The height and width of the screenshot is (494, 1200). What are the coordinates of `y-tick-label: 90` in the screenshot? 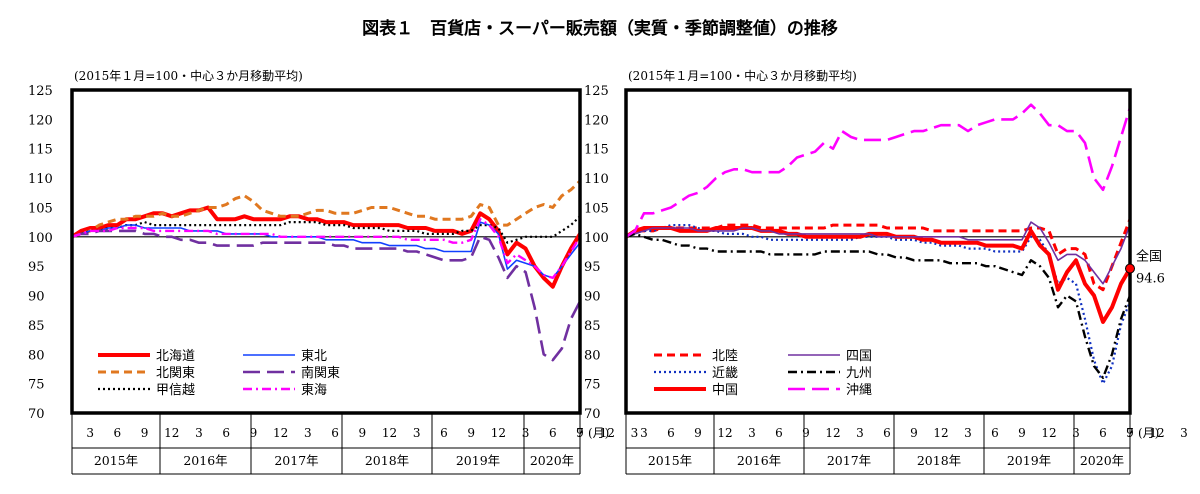 It's located at (592, 297).